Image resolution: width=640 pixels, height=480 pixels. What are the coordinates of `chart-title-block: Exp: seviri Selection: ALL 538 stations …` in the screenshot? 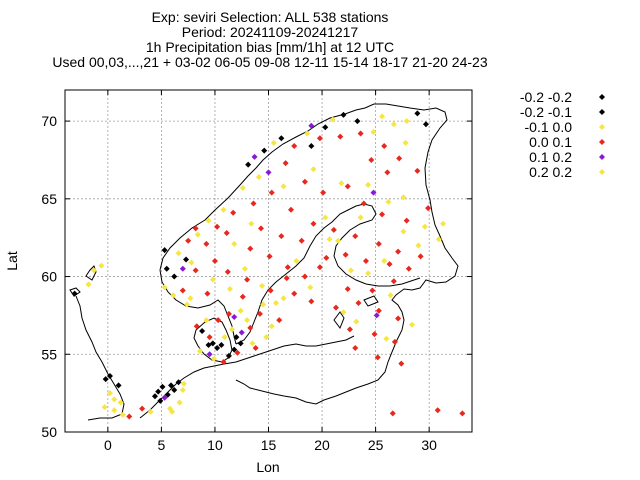 It's located at (270, 40).